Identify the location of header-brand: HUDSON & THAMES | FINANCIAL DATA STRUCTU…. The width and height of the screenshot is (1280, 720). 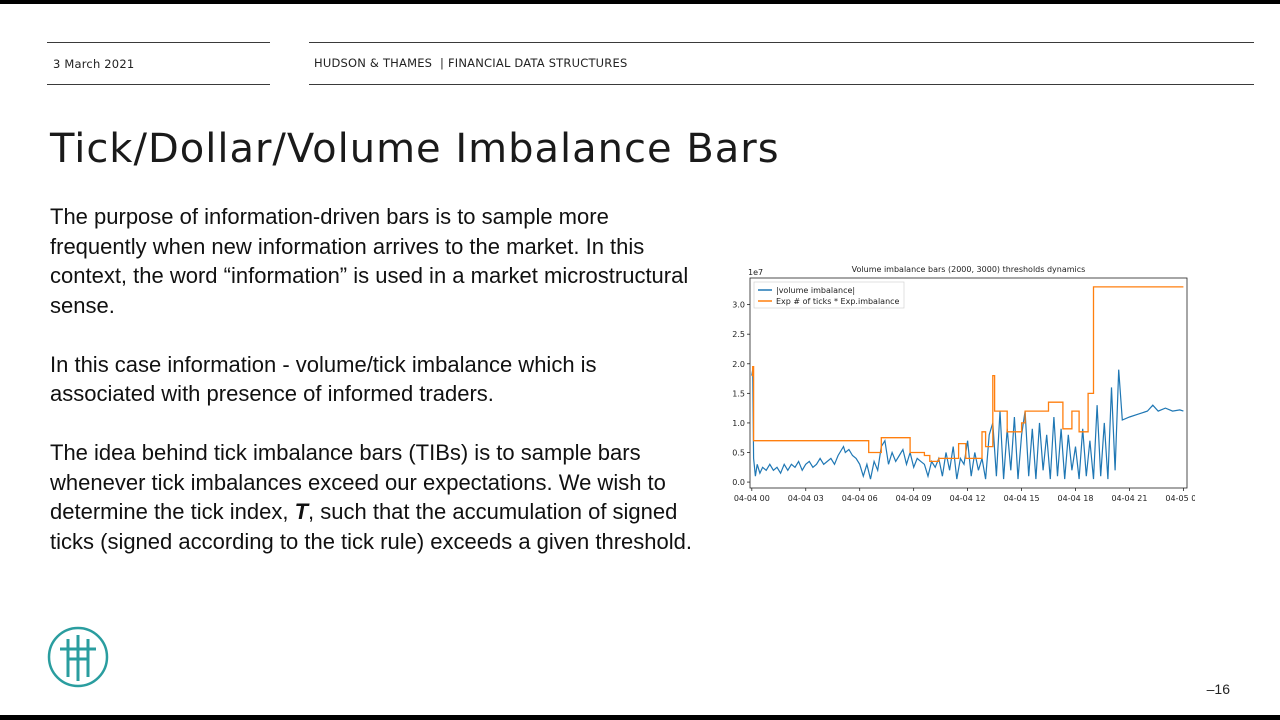
(470, 63).